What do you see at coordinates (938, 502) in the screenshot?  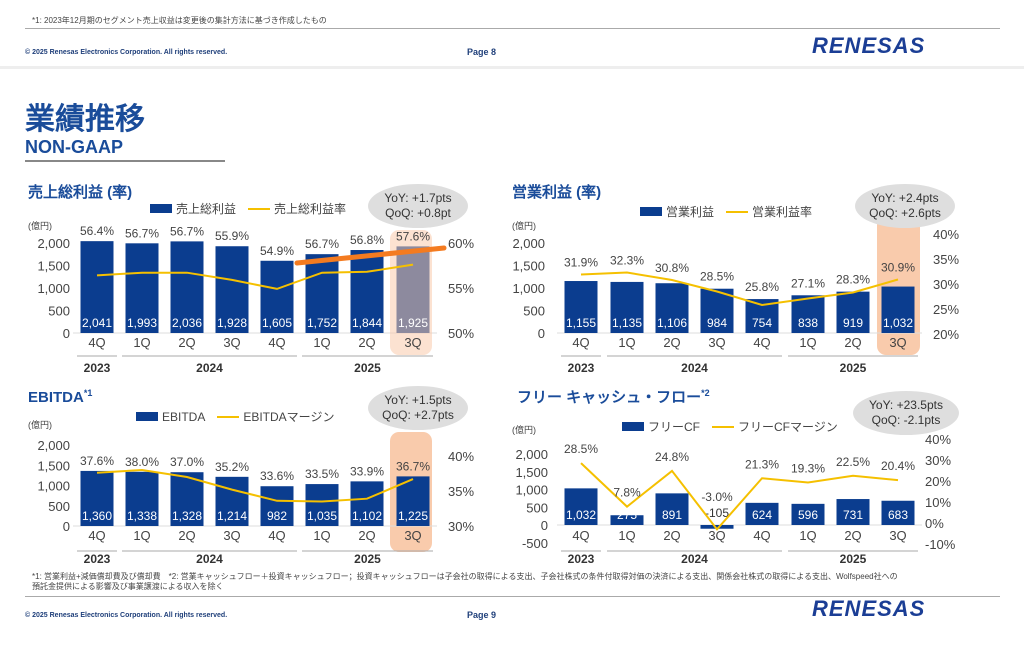 I see `y-tick-right: 10%` at bounding box center [938, 502].